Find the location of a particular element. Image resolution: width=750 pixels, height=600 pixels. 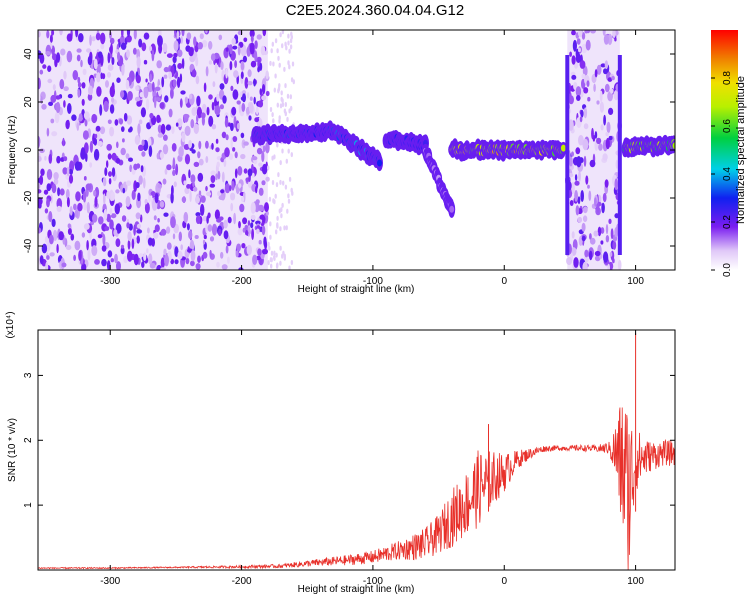

y-tick-label: 40 is located at coordinates (28, 54).